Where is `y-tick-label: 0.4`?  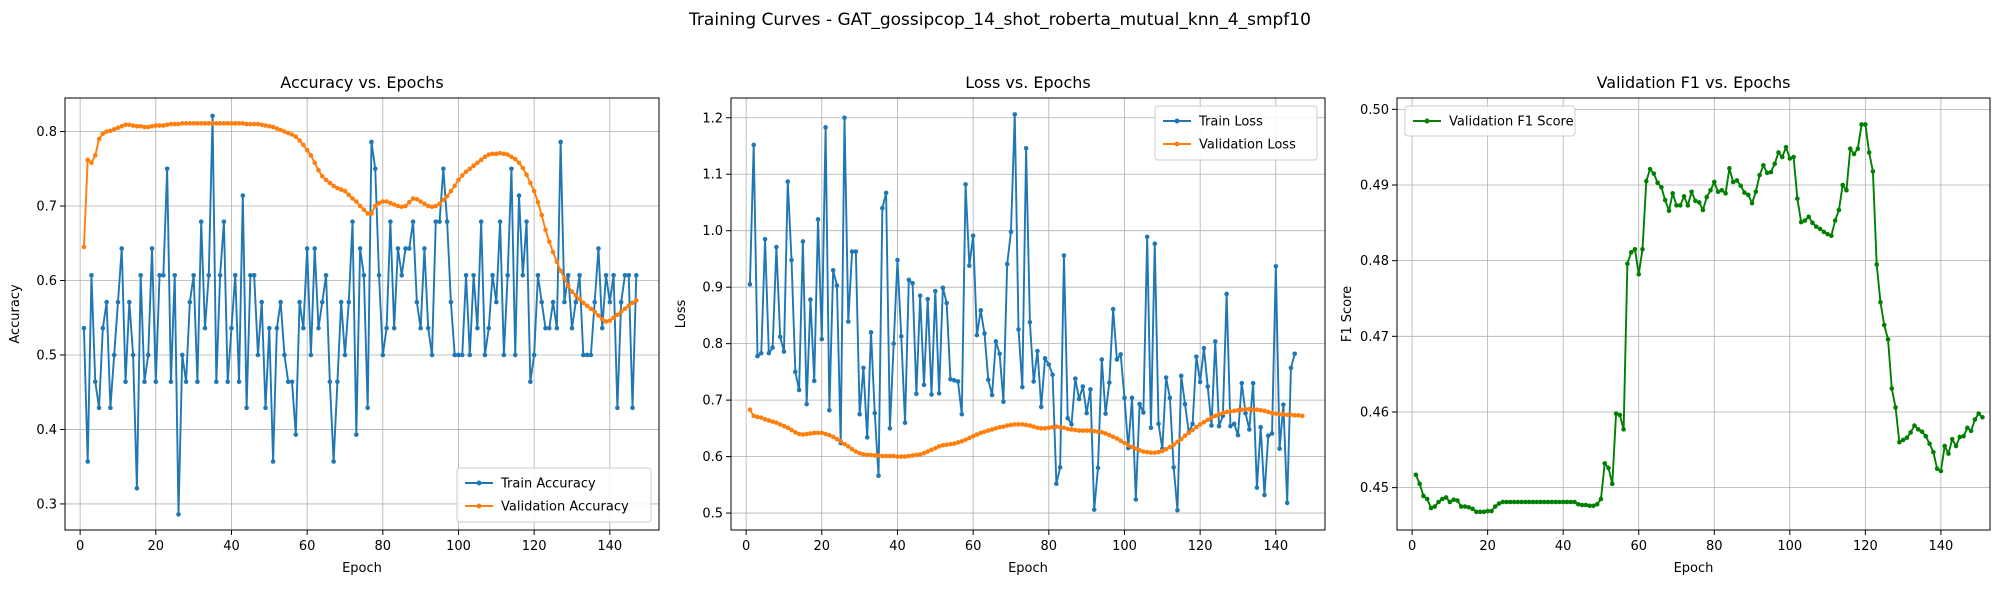 y-tick-label: 0.4 is located at coordinates (46, 430).